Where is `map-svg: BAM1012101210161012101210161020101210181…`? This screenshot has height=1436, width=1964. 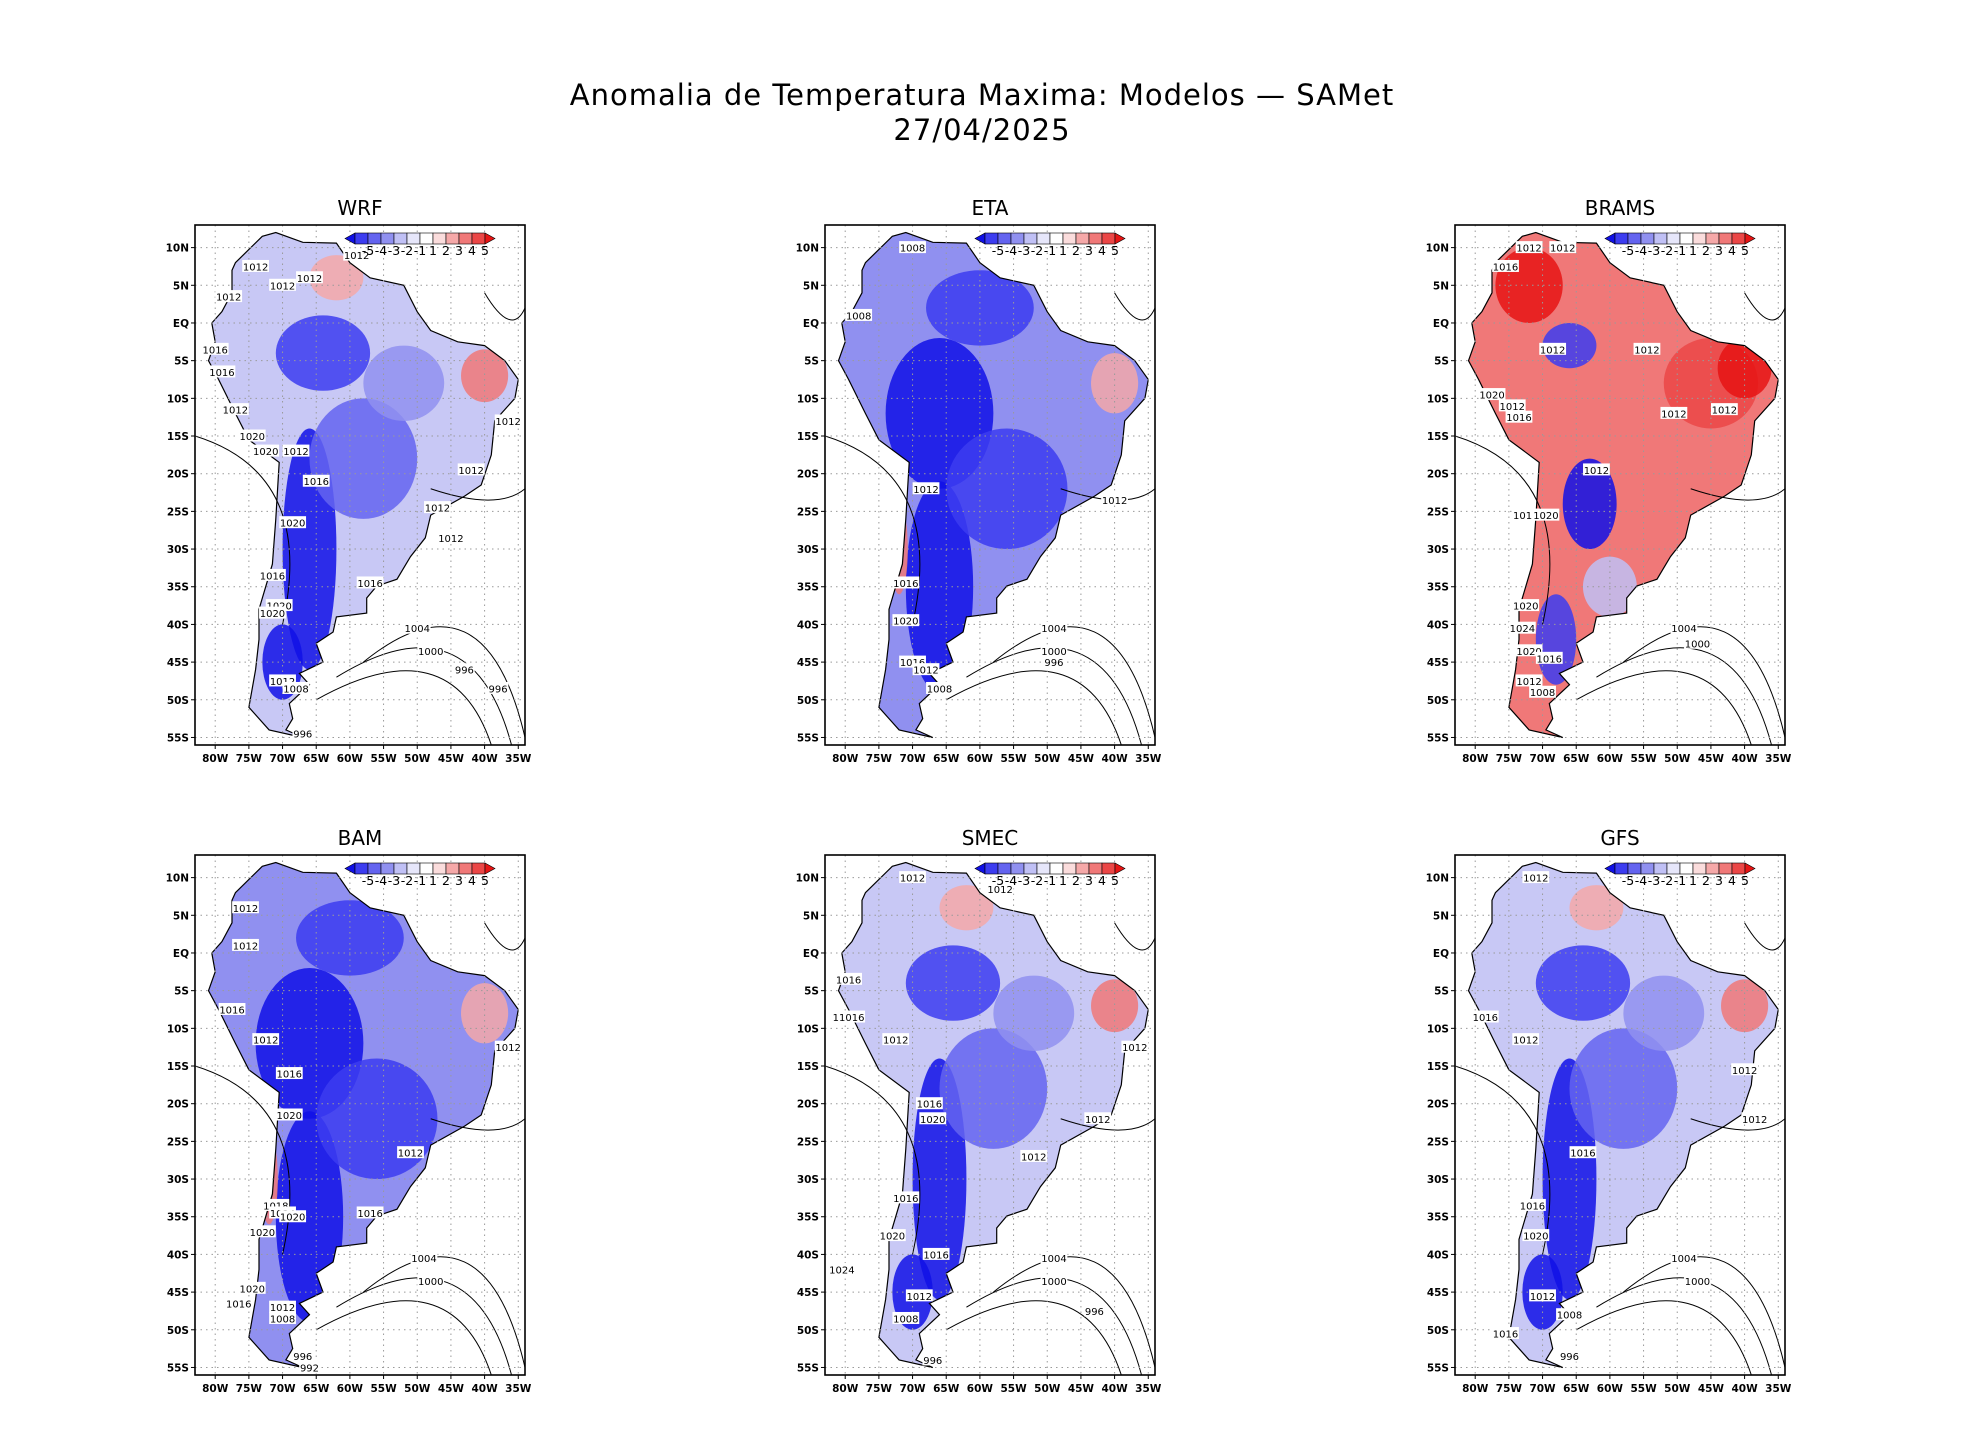
map-svg: BAM1012101210161012101210161020101210181… is located at coordinates (349, 1110).